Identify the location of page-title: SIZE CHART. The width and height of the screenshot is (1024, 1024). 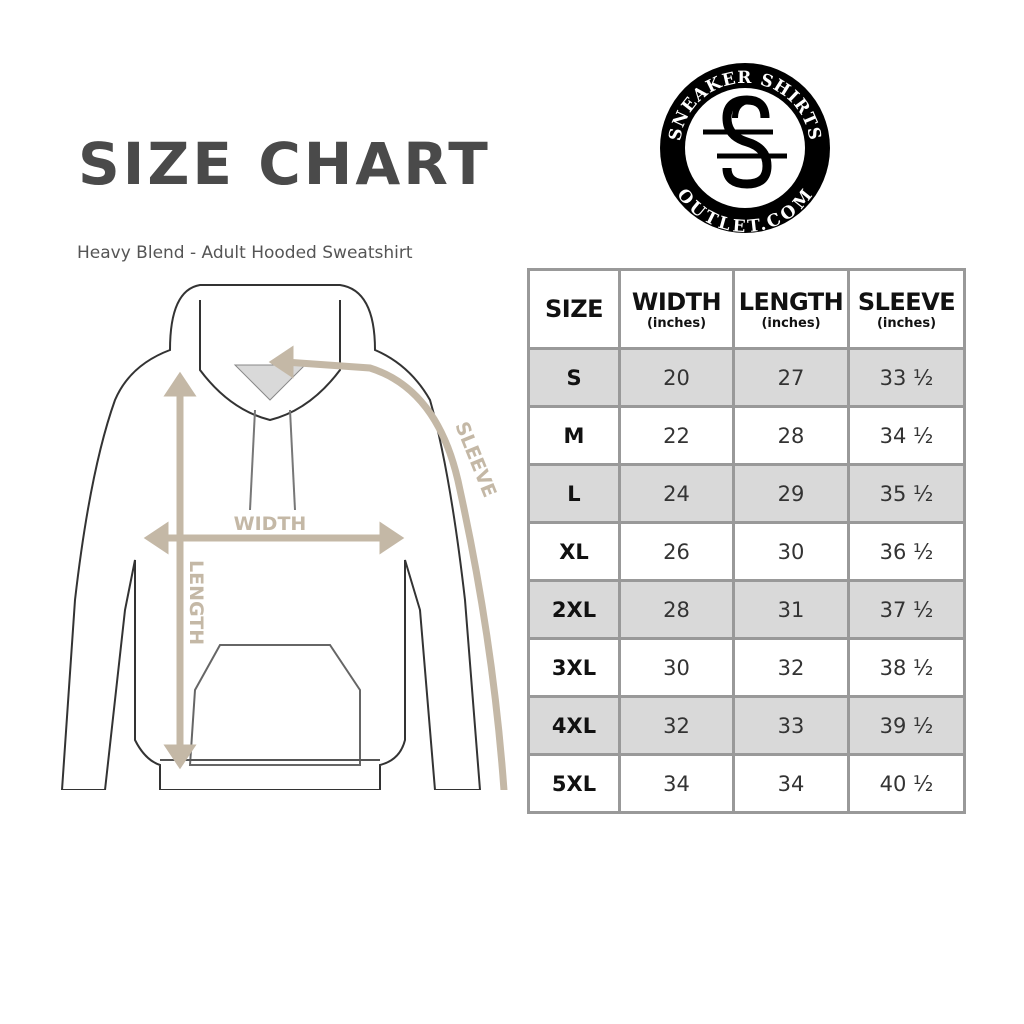
(284, 164).